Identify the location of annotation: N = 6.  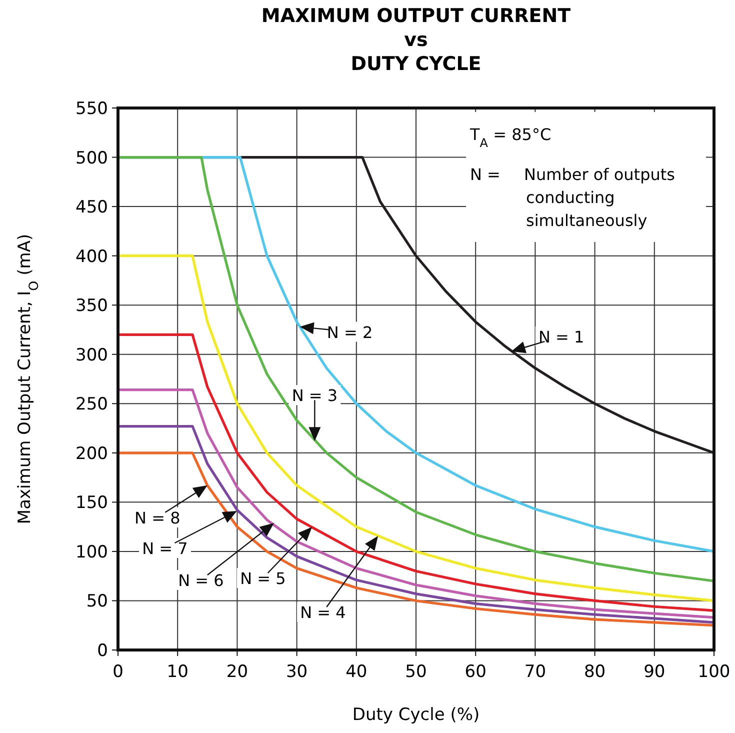
(201, 580).